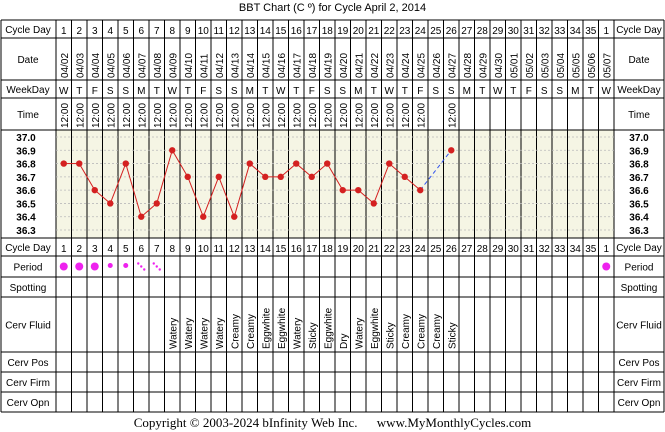 The width and height of the screenshot is (665, 432). I want to click on cycle-day-number: 1, so click(606, 31).